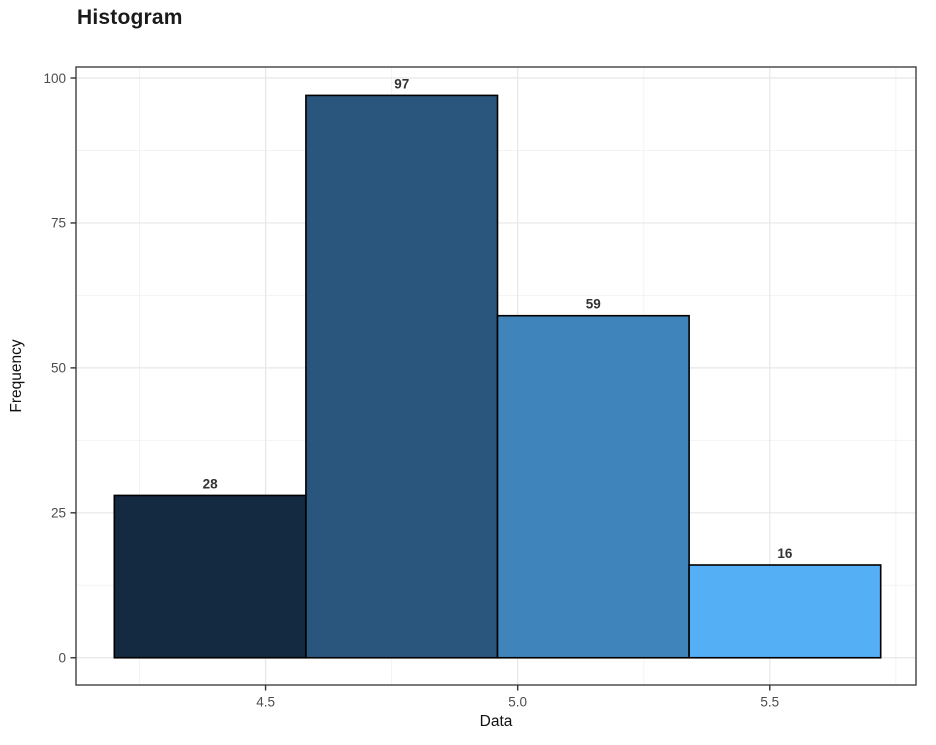 This screenshot has width=936, height=745. What do you see at coordinates (785, 553) in the screenshot?
I see `bar-value-label: 16` at bounding box center [785, 553].